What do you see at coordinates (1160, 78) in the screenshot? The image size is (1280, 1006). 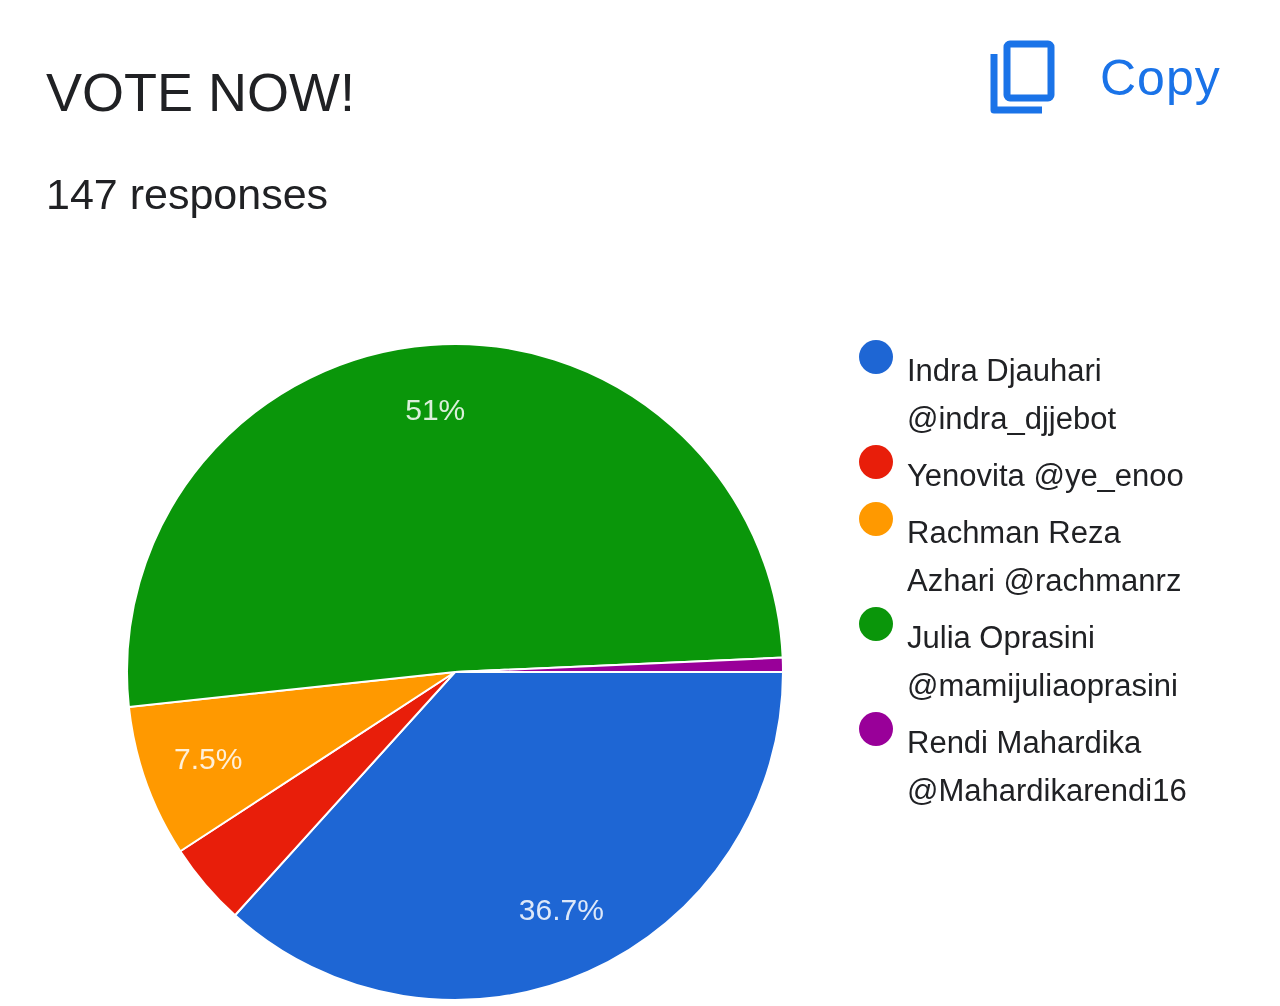 I see `text: Copy` at bounding box center [1160, 78].